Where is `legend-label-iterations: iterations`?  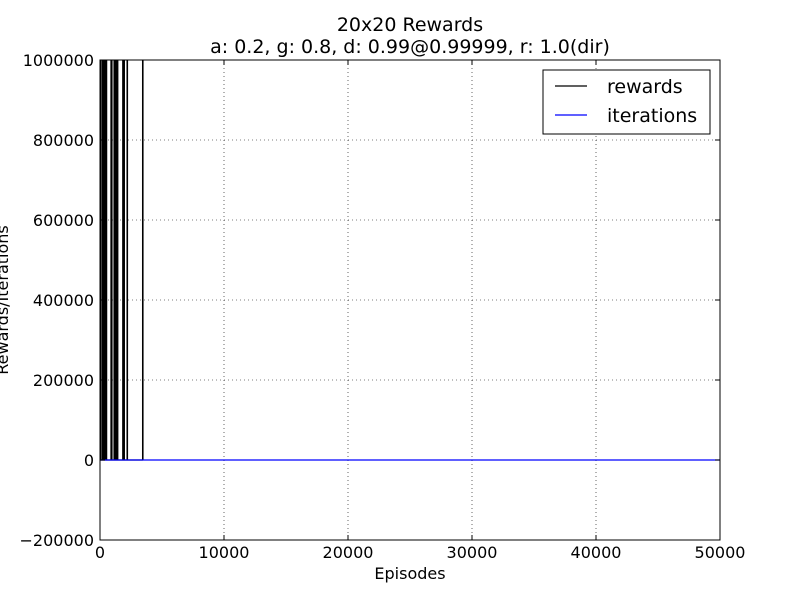
legend-label-iterations: iterations is located at coordinates (652, 116).